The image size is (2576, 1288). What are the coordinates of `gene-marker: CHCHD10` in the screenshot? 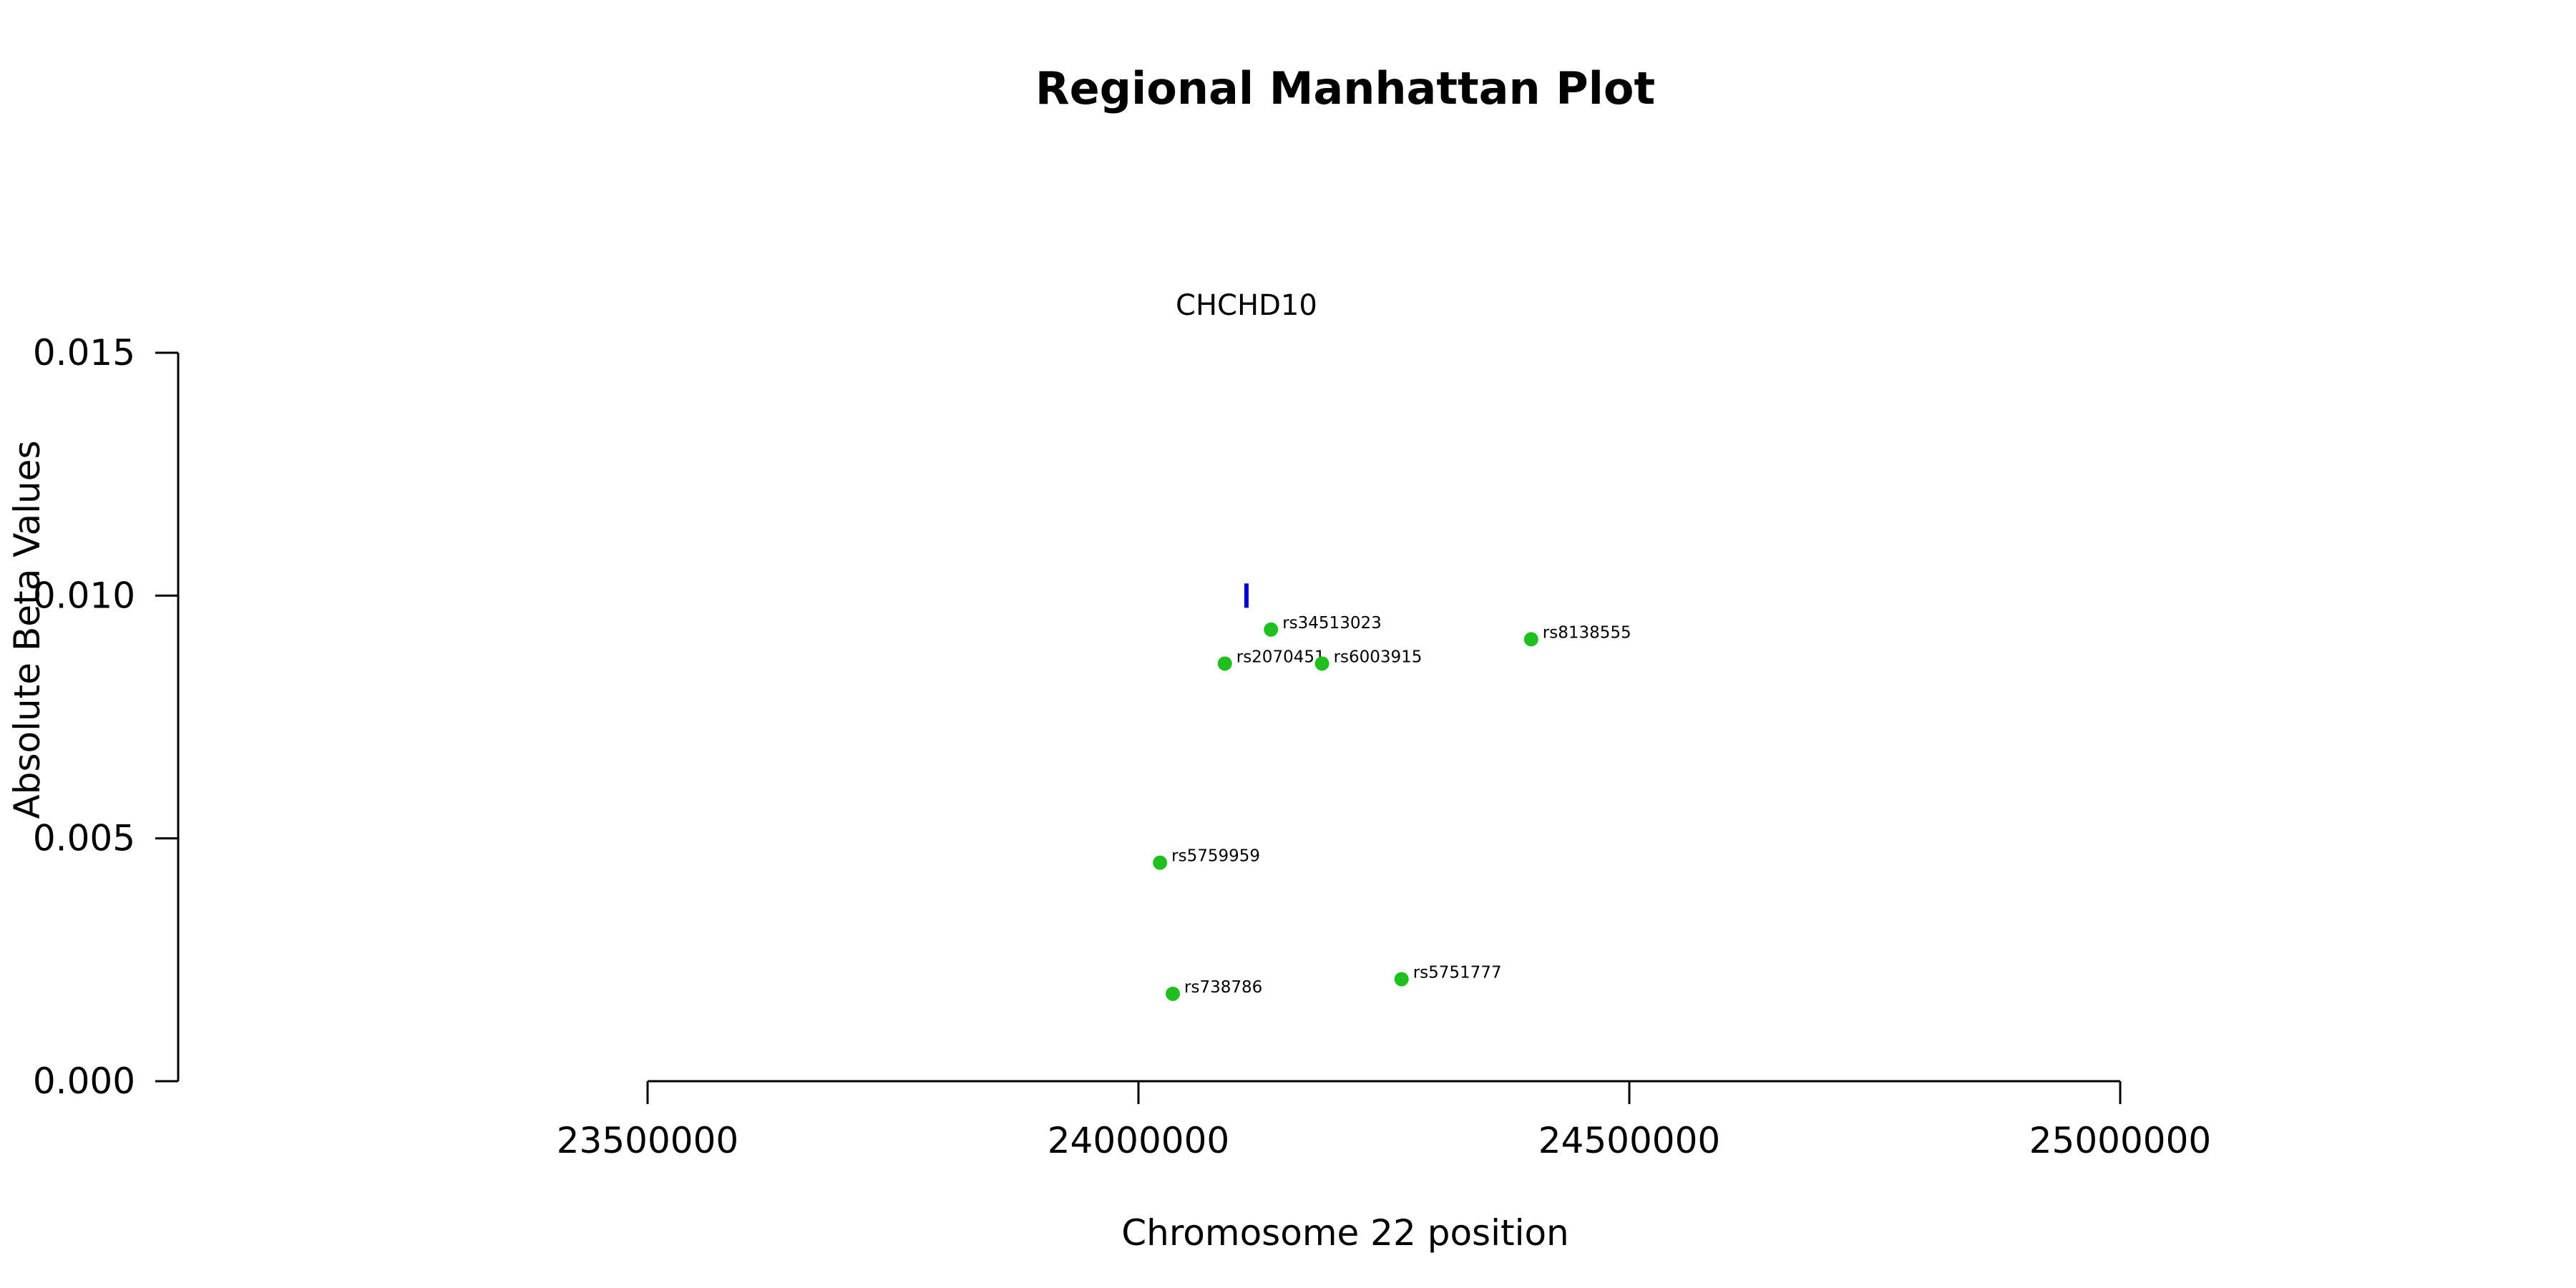 It's located at (1246, 448).